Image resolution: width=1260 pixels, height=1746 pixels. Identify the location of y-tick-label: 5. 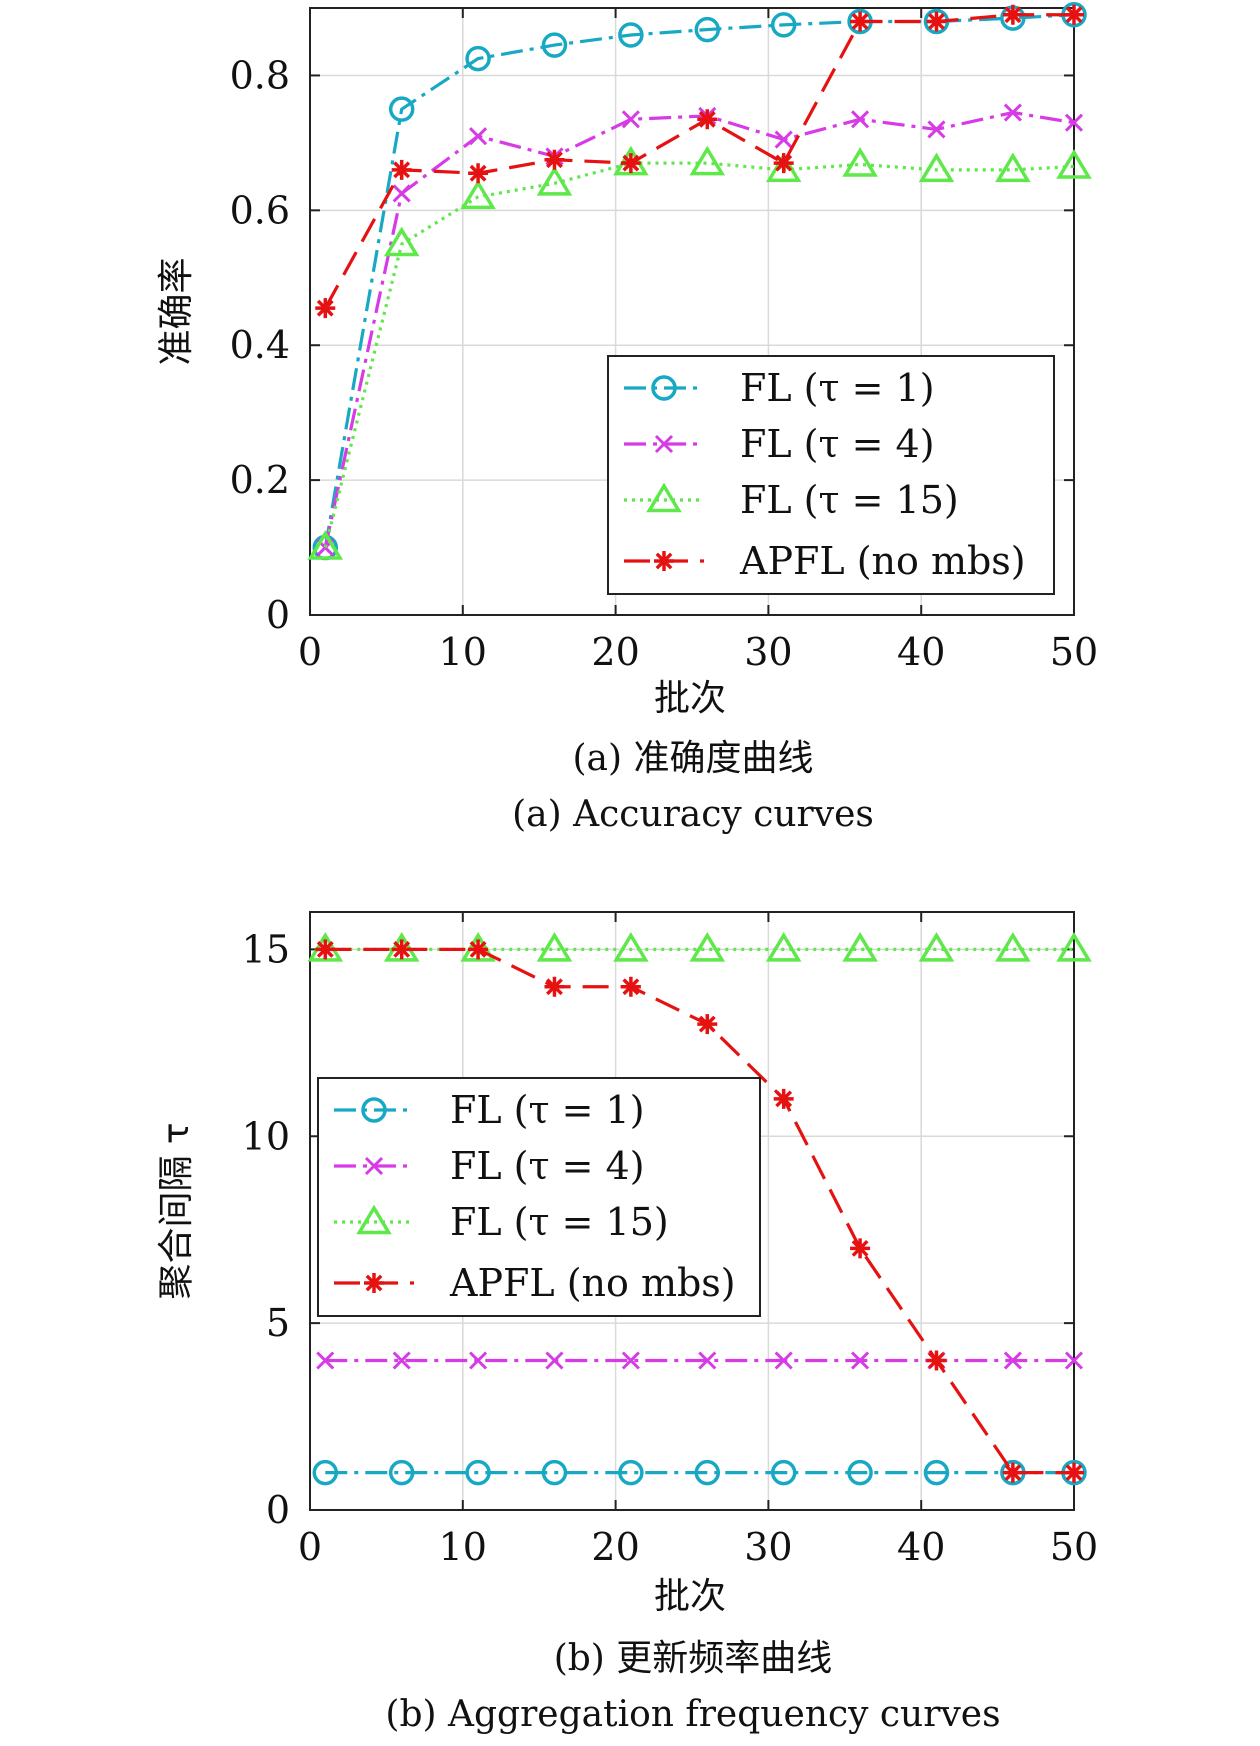
(278, 1323).